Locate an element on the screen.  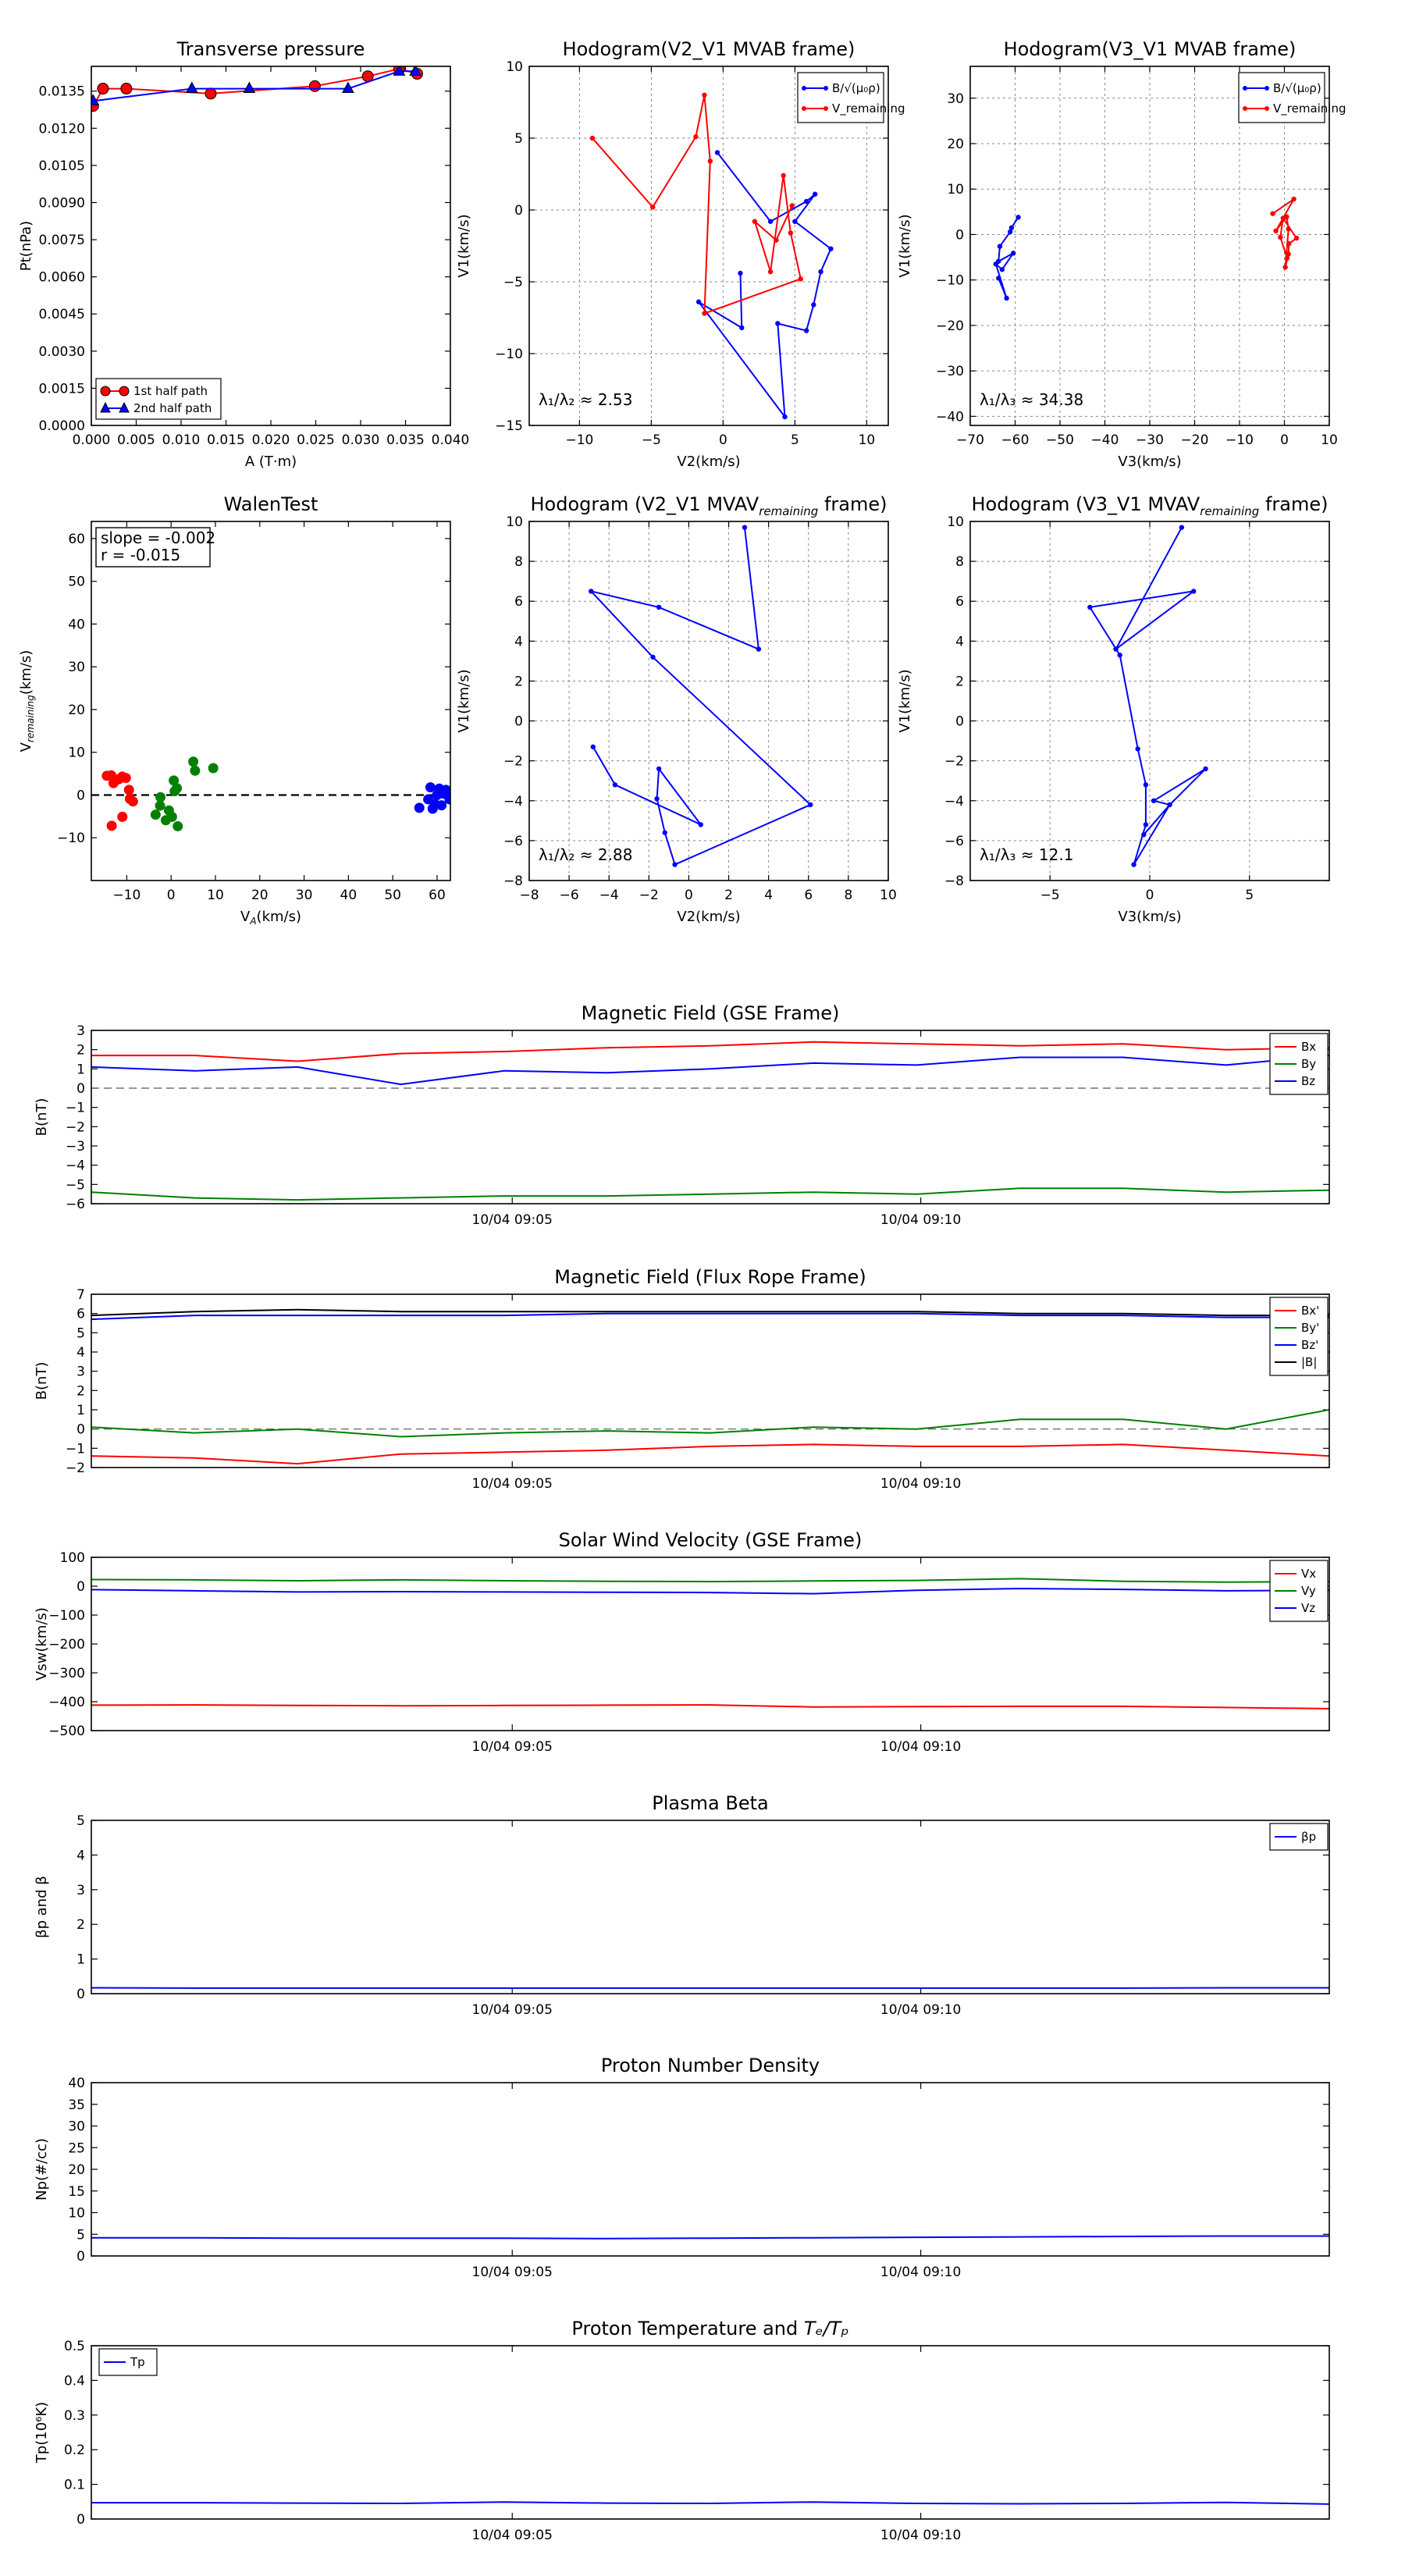
chart-title: Hodogram(V2_V1 MVAB frame) is located at coordinates (709, 49).